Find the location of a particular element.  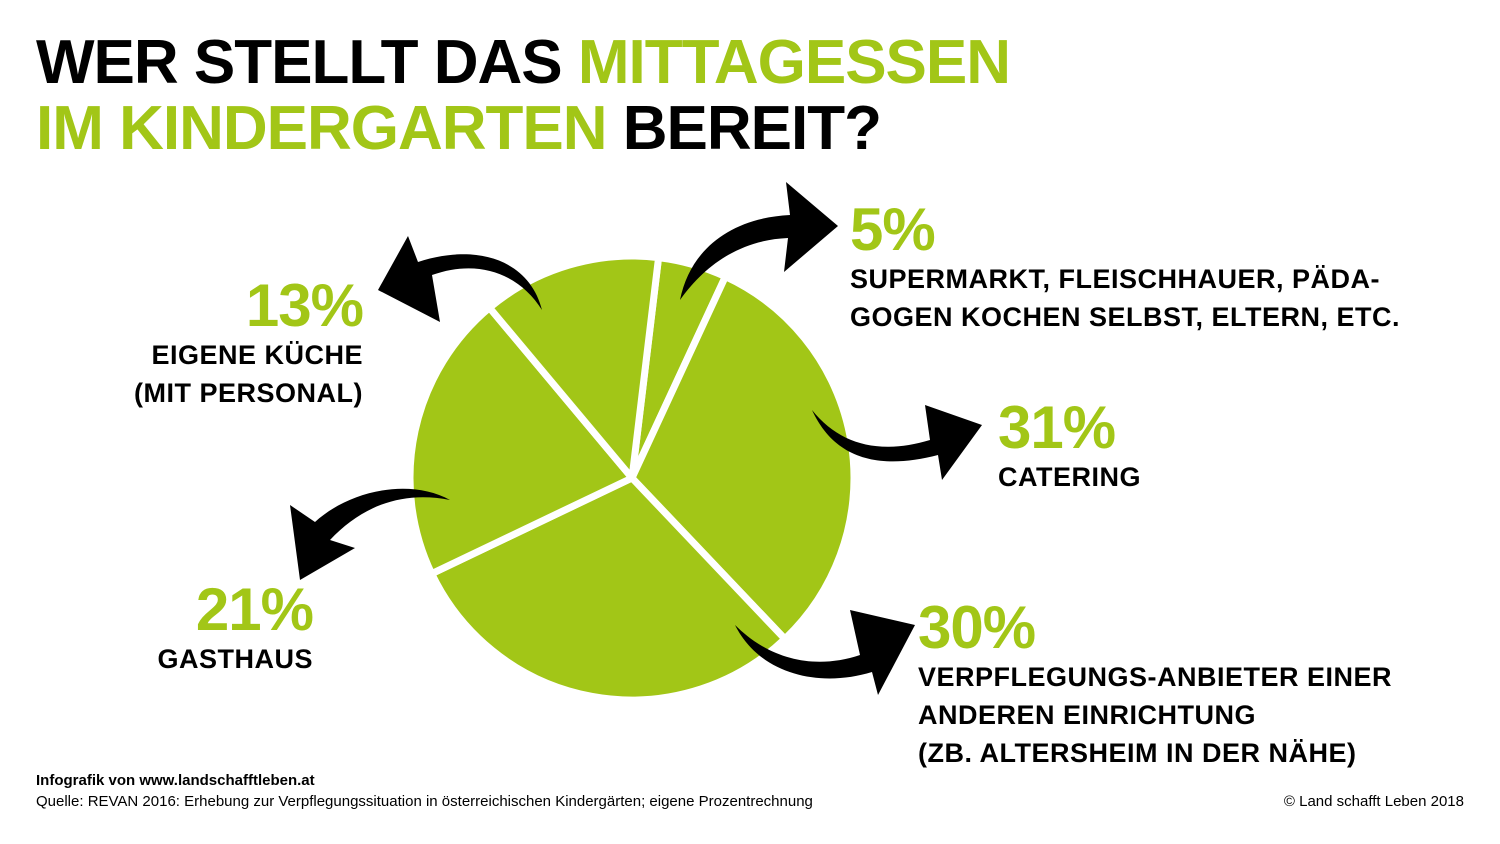

label-21-percent: 21% GASTHAUS is located at coordinates (235, 627).